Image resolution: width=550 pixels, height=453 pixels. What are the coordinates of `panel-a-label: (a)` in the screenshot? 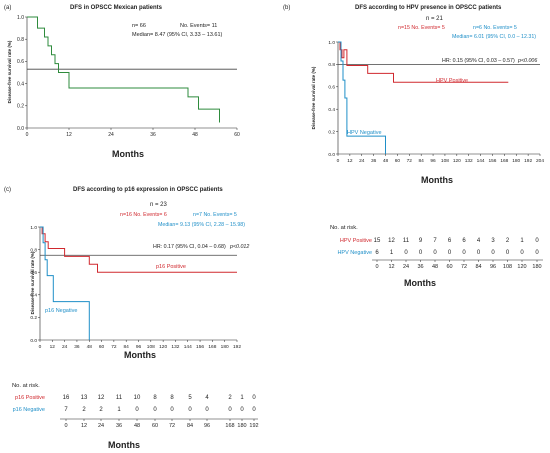 It's located at (7, 8).